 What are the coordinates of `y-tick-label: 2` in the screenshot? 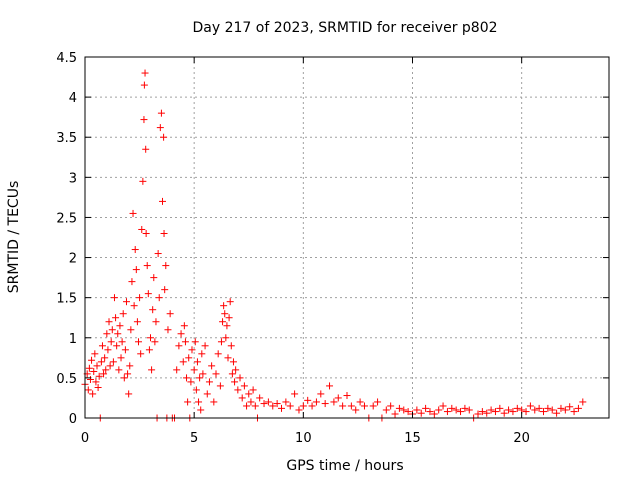 It's located at (73, 259).